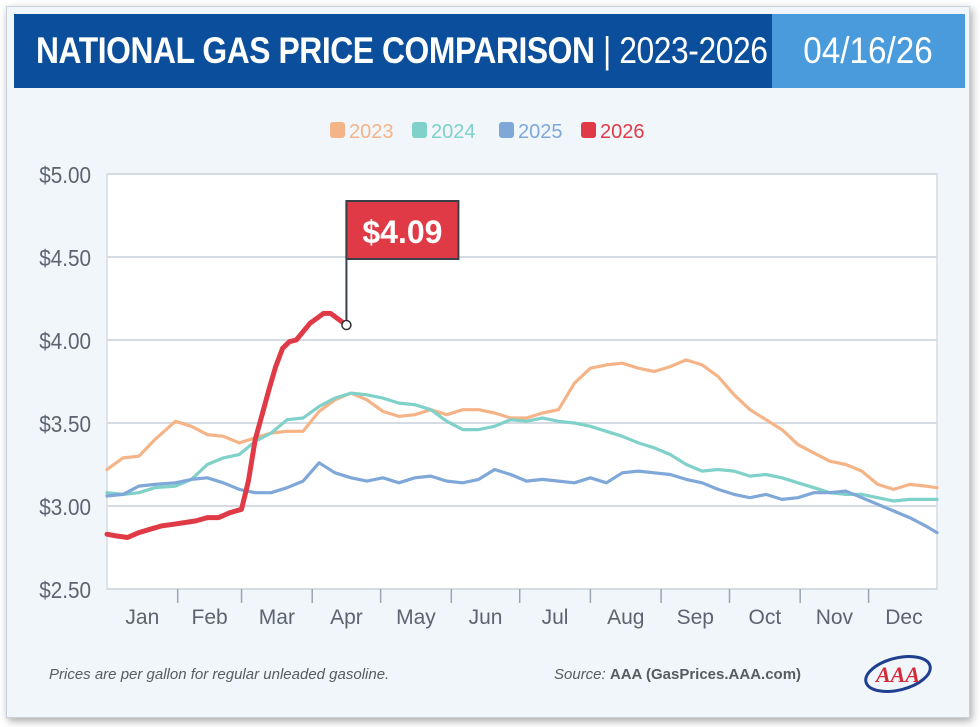 The width and height of the screenshot is (980, 727). What do you see at coordinates (142, 617) in the screenshot?
I see `x-tick-label: Jan` at bounding box center [142, 617].